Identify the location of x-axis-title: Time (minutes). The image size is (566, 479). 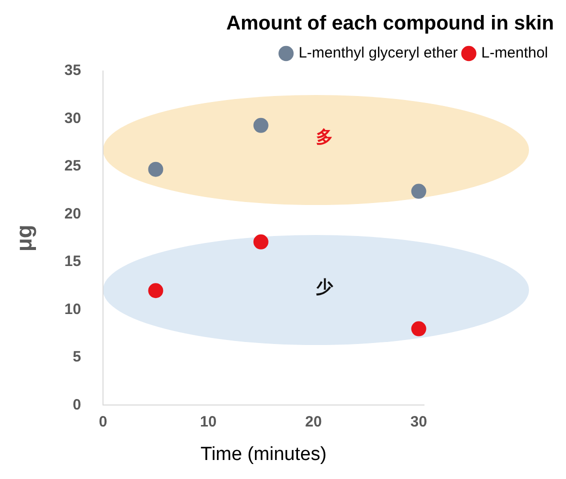
(263, 454).